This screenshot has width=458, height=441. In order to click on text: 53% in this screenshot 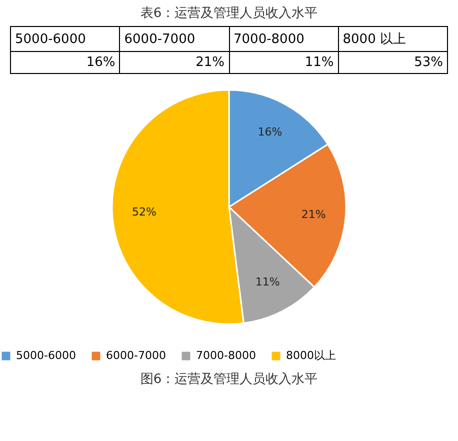, I will do `click(393, 63)`.